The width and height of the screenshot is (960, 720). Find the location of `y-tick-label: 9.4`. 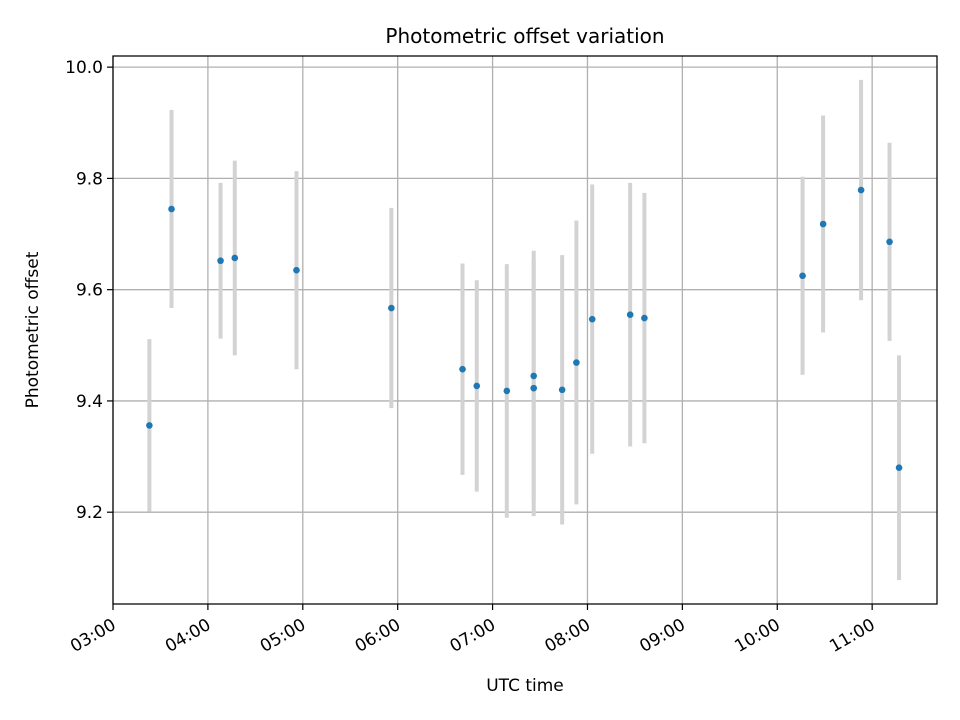

y-tick-label: 9.4 is located at coordinates (89, 402).